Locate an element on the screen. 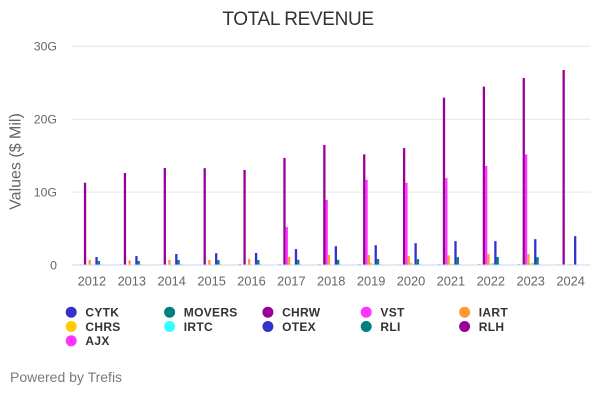 The width and height of the screenshot is (600, 400). svg-text: 2012 is located at coordinates (92, 281).